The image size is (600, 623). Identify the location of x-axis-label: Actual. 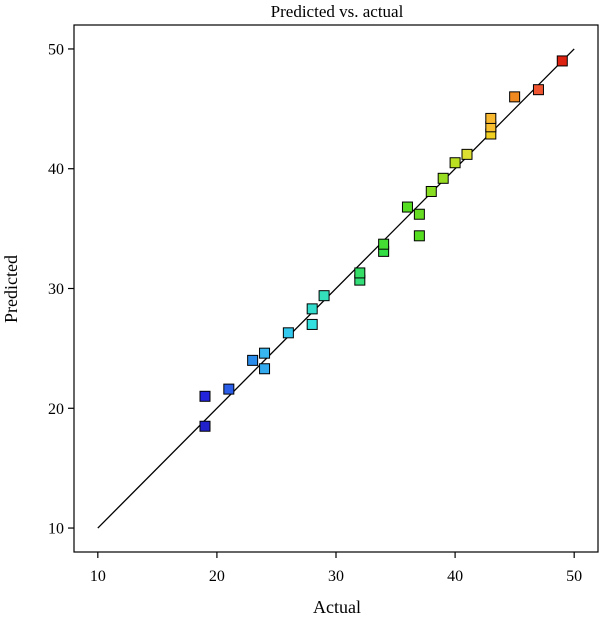
(337, 607).